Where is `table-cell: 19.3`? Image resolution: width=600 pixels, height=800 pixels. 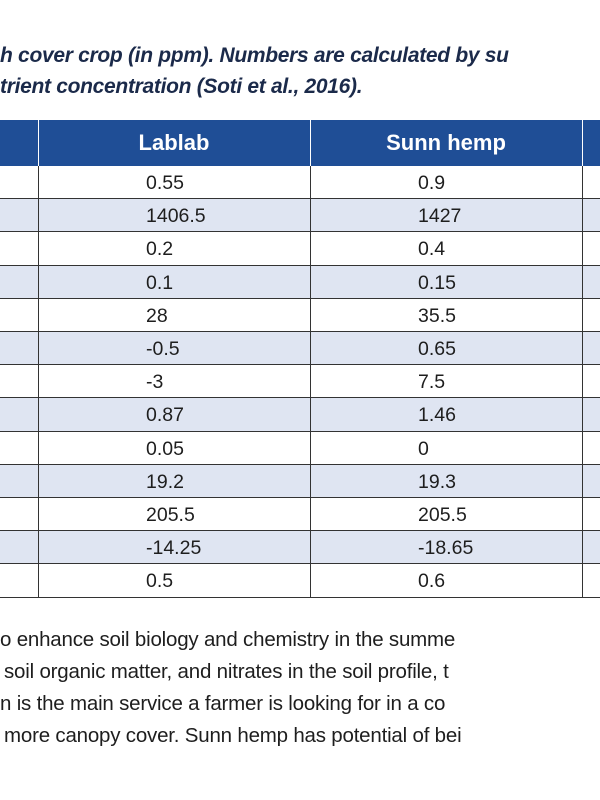 table-cell: 19.3 is located at coordinates (437, 481).